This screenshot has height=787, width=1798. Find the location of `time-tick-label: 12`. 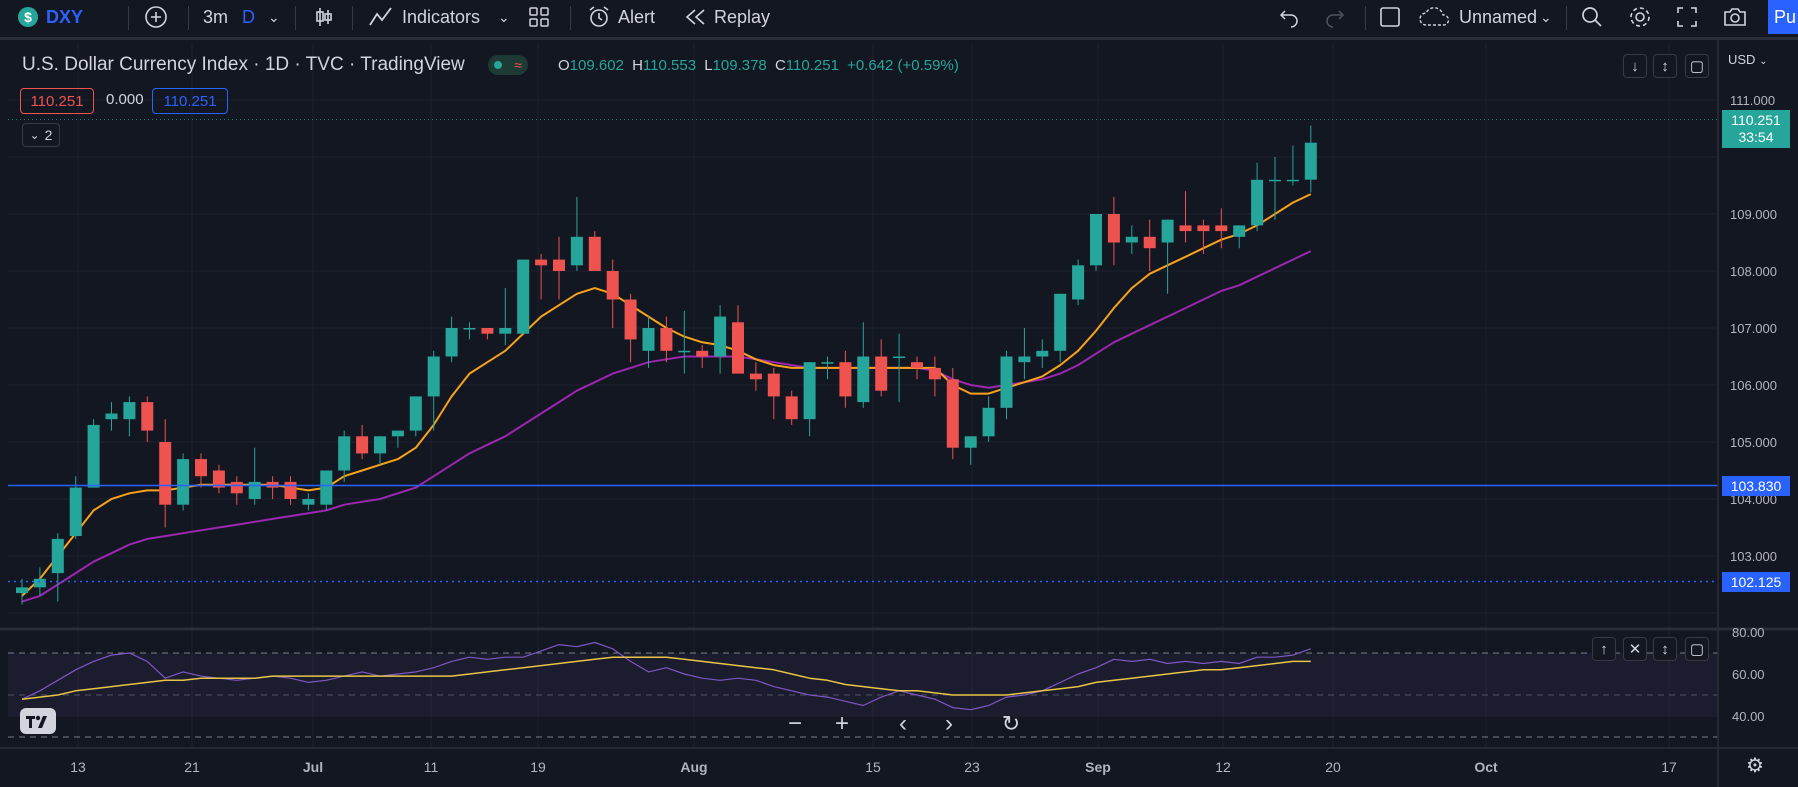

time-tick-label: 12 is located at coordinates (1223, 767).